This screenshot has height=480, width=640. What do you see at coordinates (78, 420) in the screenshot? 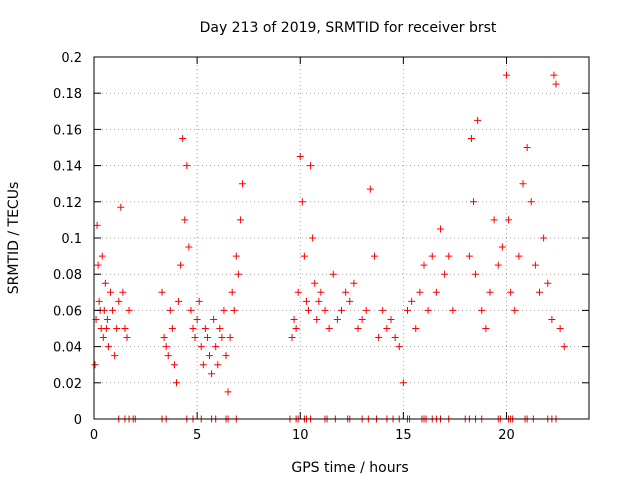
I see `y-tick-label: 0` at bounding box center [78, 420].